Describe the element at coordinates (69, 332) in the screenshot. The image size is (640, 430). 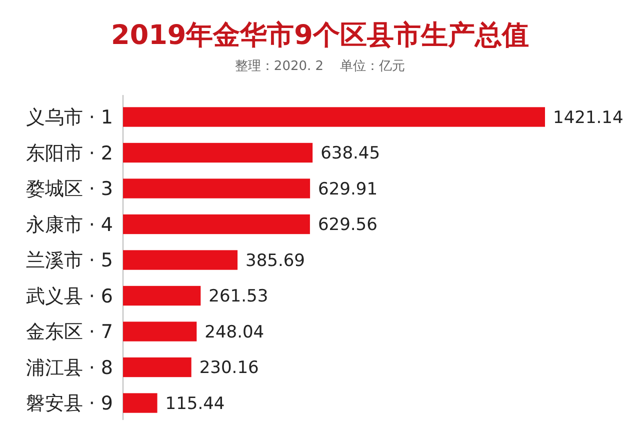
I see `y-tick-label: 金东区 · 7` at that location.